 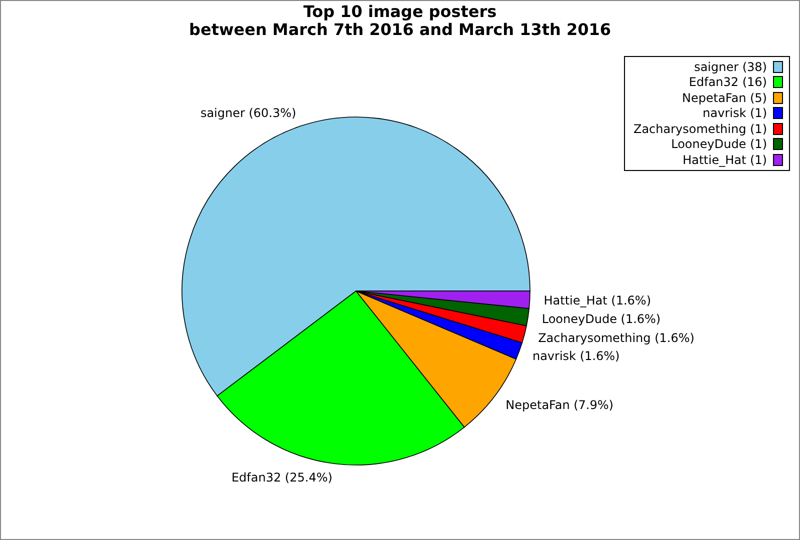 What do you see at coordinates (616, 337) in the screenshot?
I see `data-label: Zacharysomething (1.6%)` at bounding box center [616, 337].